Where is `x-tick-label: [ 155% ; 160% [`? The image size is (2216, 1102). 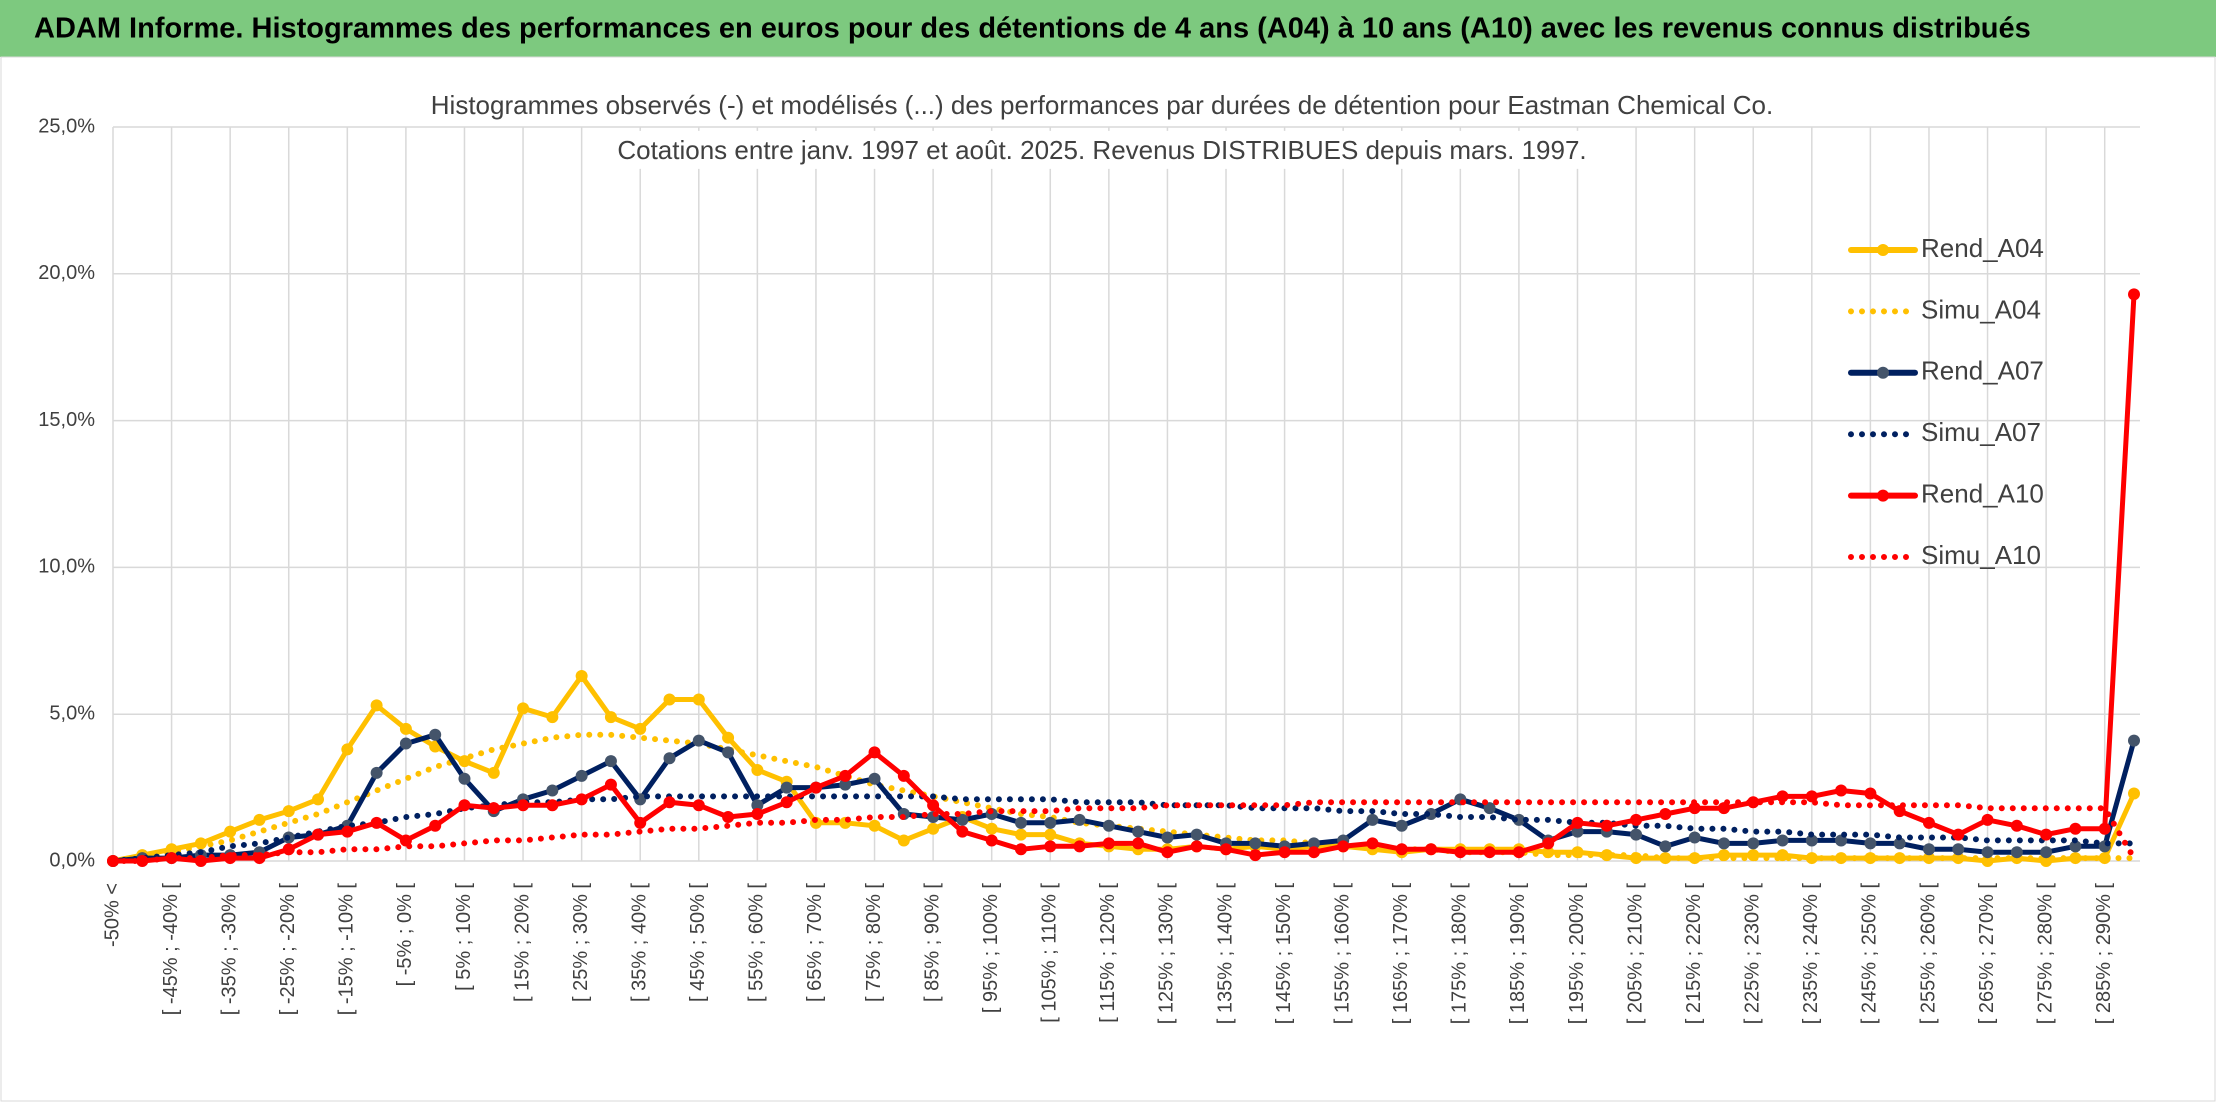 x-tick-label: [ 155% ; 160% [ is located at coordinates (1342, 954).